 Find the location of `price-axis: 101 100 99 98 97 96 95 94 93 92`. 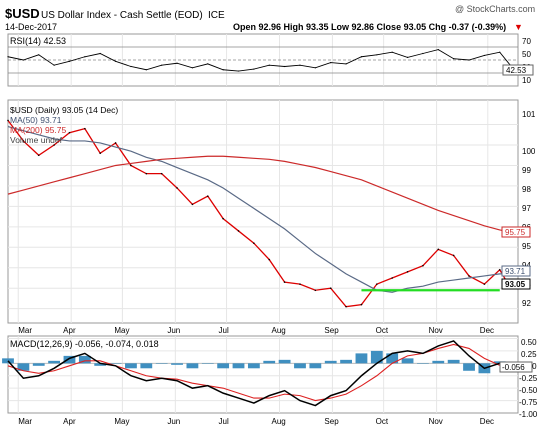

price-axis: 101 100 99 98 97 96 95 94 93 92 is located at coordinates (529, 209).